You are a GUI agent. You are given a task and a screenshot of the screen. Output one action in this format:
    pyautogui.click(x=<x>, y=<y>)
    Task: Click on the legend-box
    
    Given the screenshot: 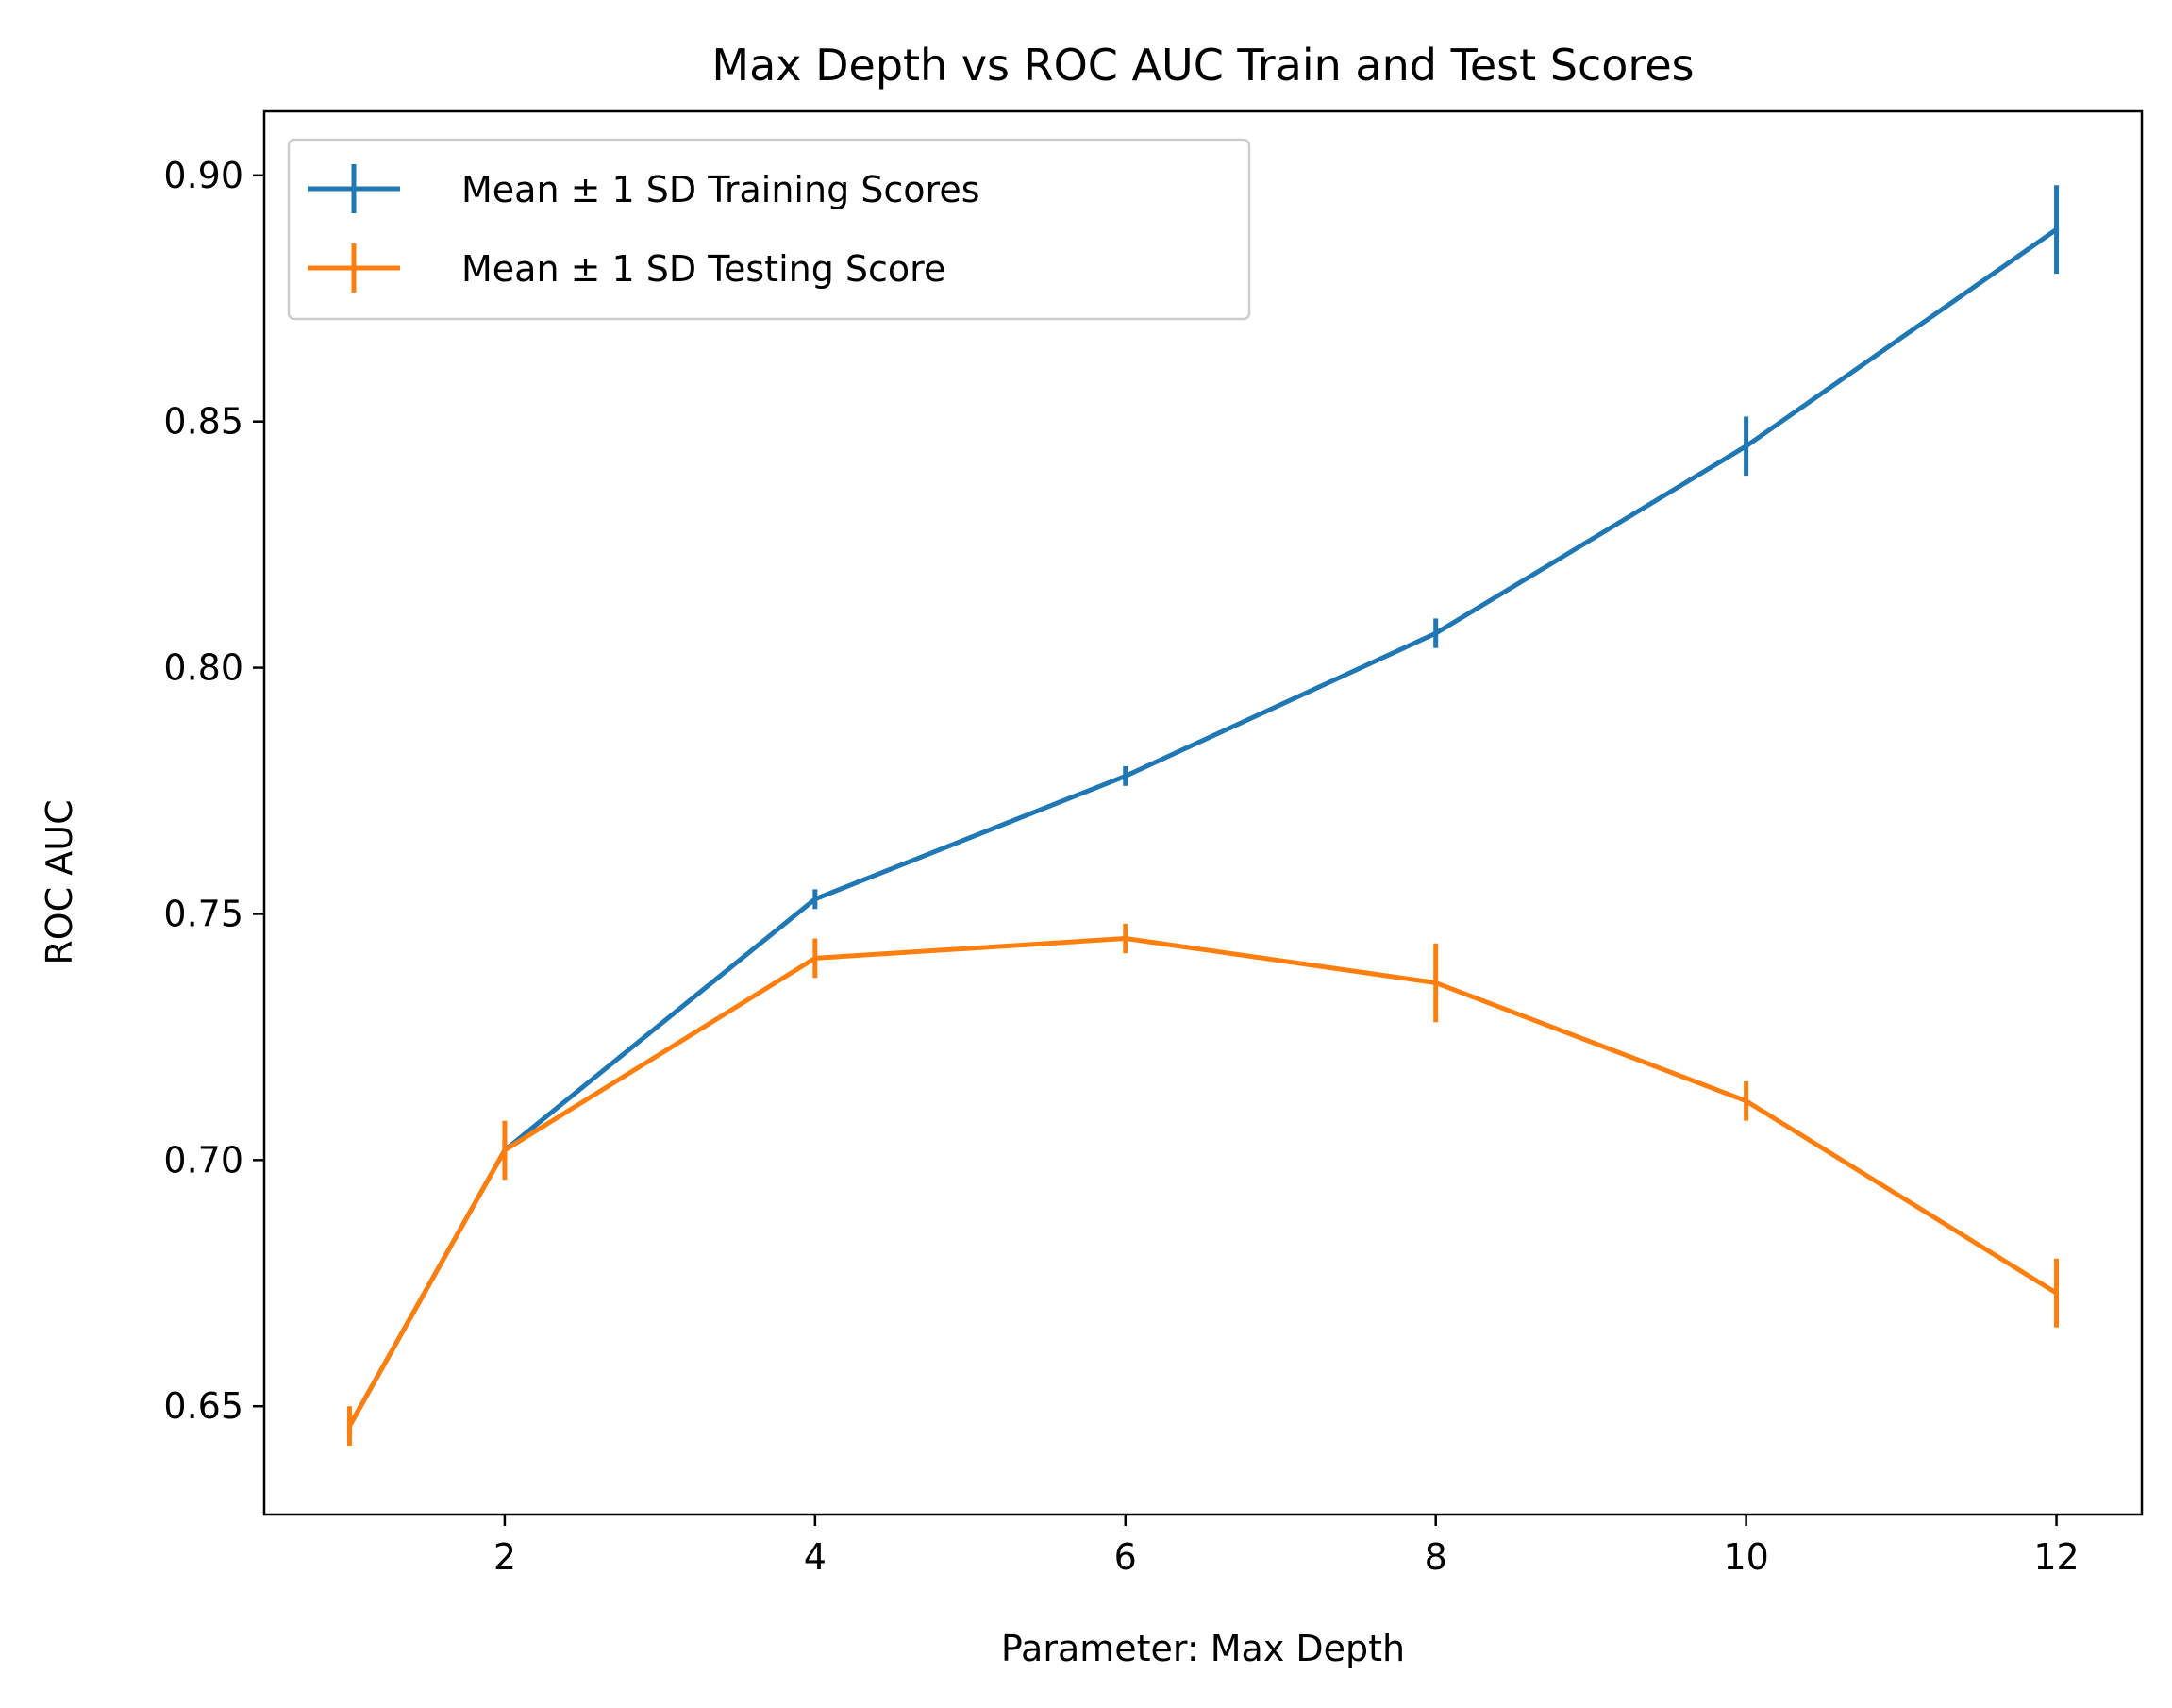 What is the action you would take?
    pyautogui.click(x=769, y=229)
    